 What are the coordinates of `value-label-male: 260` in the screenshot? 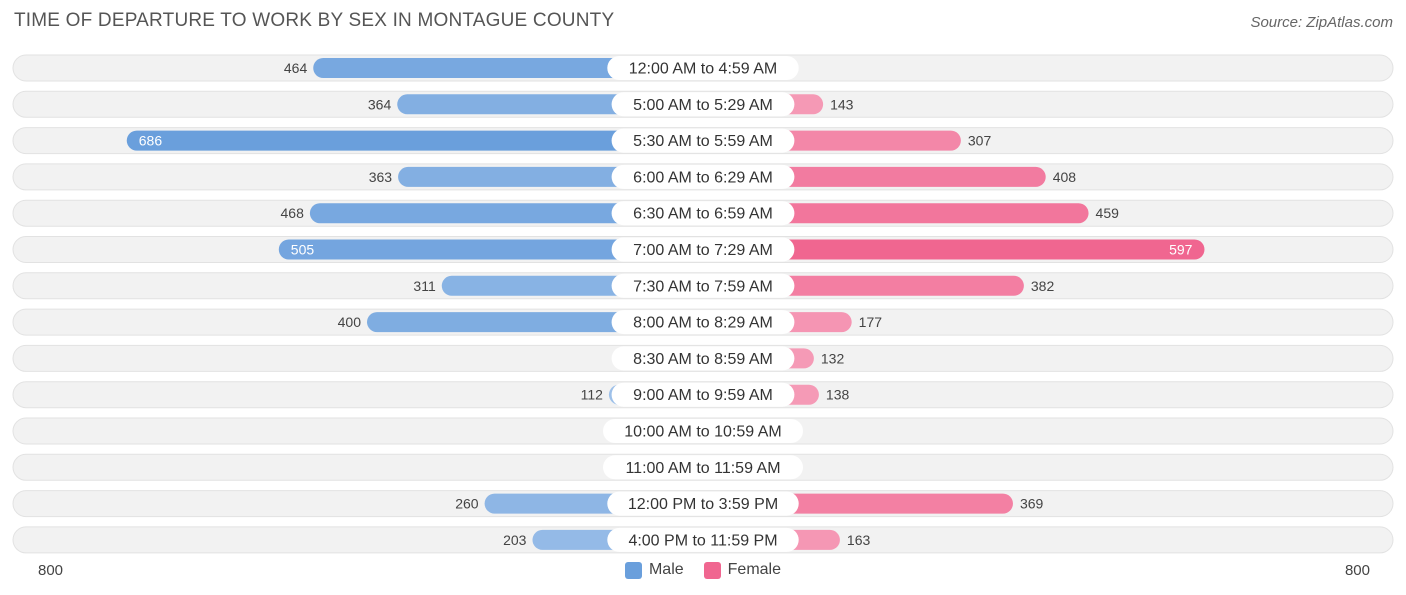 It's located at (467, 504).